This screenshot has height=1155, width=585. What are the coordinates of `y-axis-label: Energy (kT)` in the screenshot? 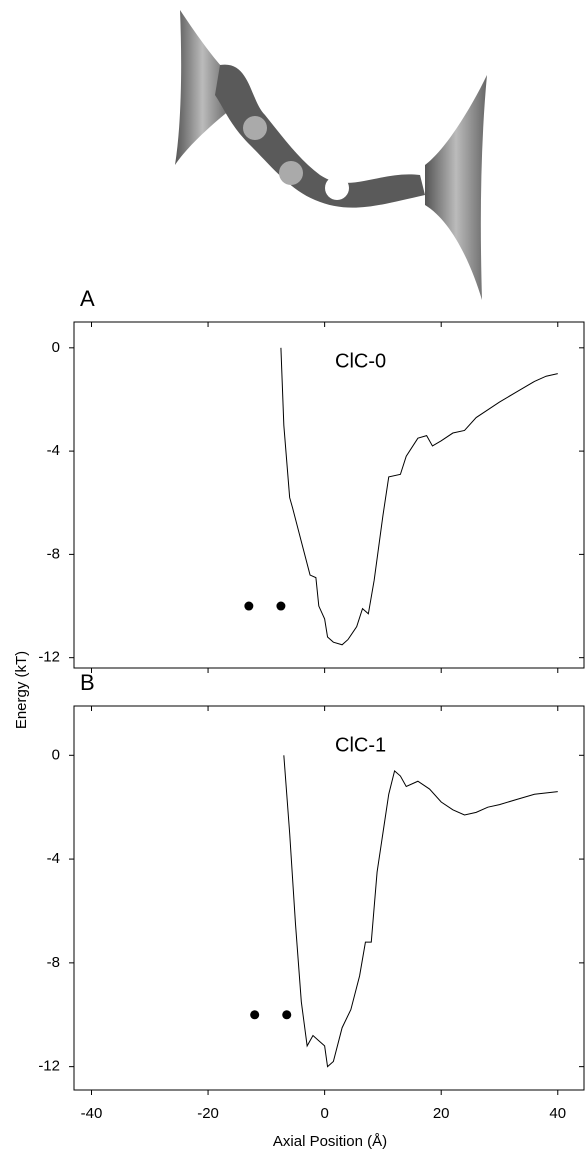 It's located at (21, 690).